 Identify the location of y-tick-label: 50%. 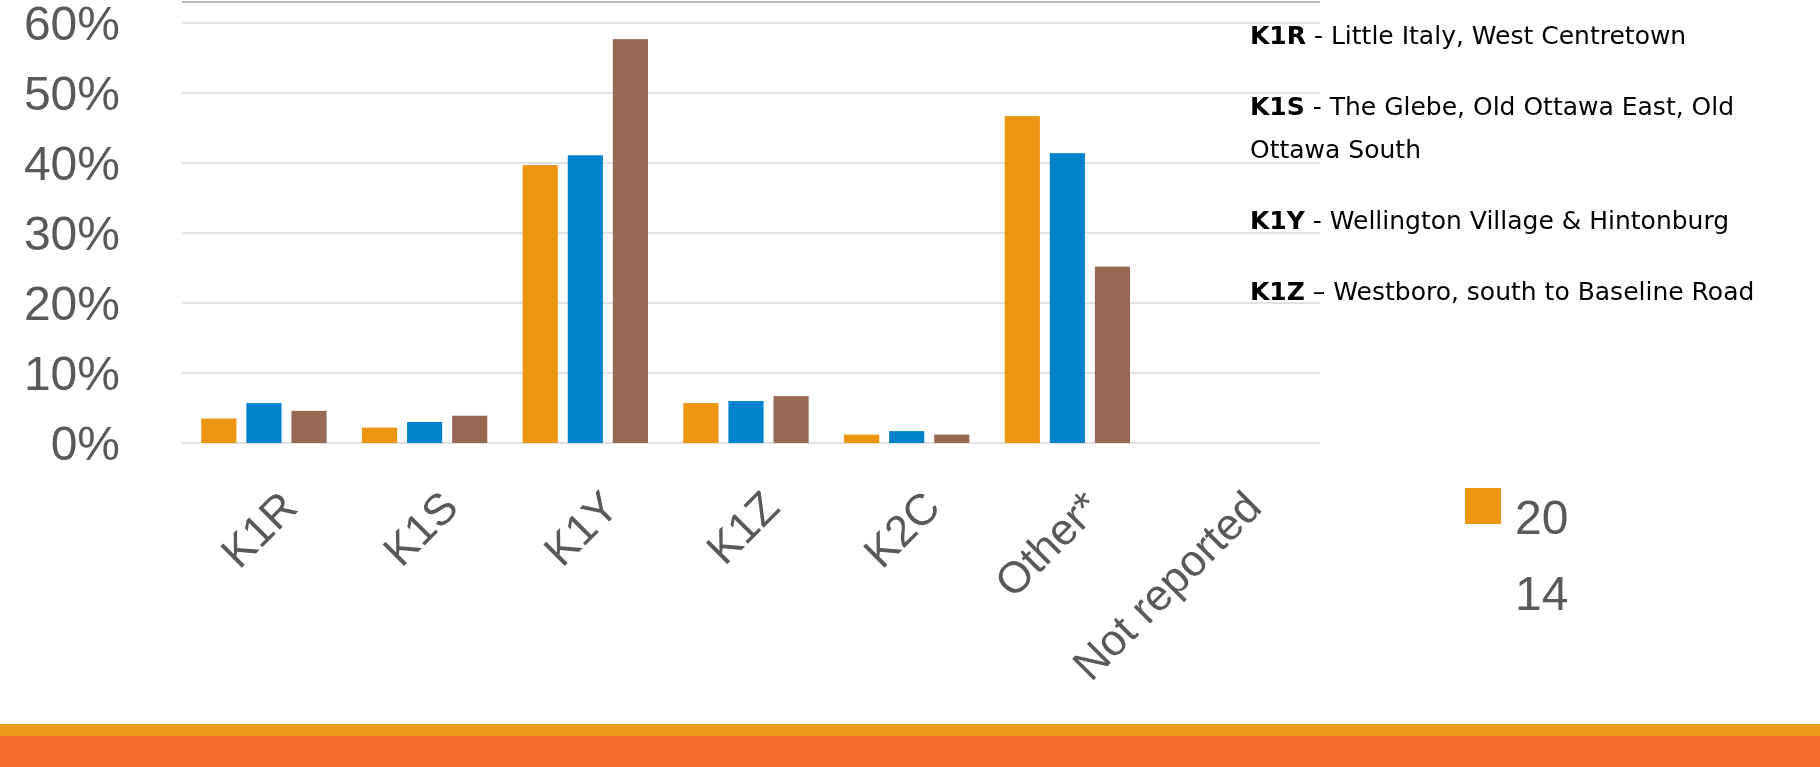
(71, 94).